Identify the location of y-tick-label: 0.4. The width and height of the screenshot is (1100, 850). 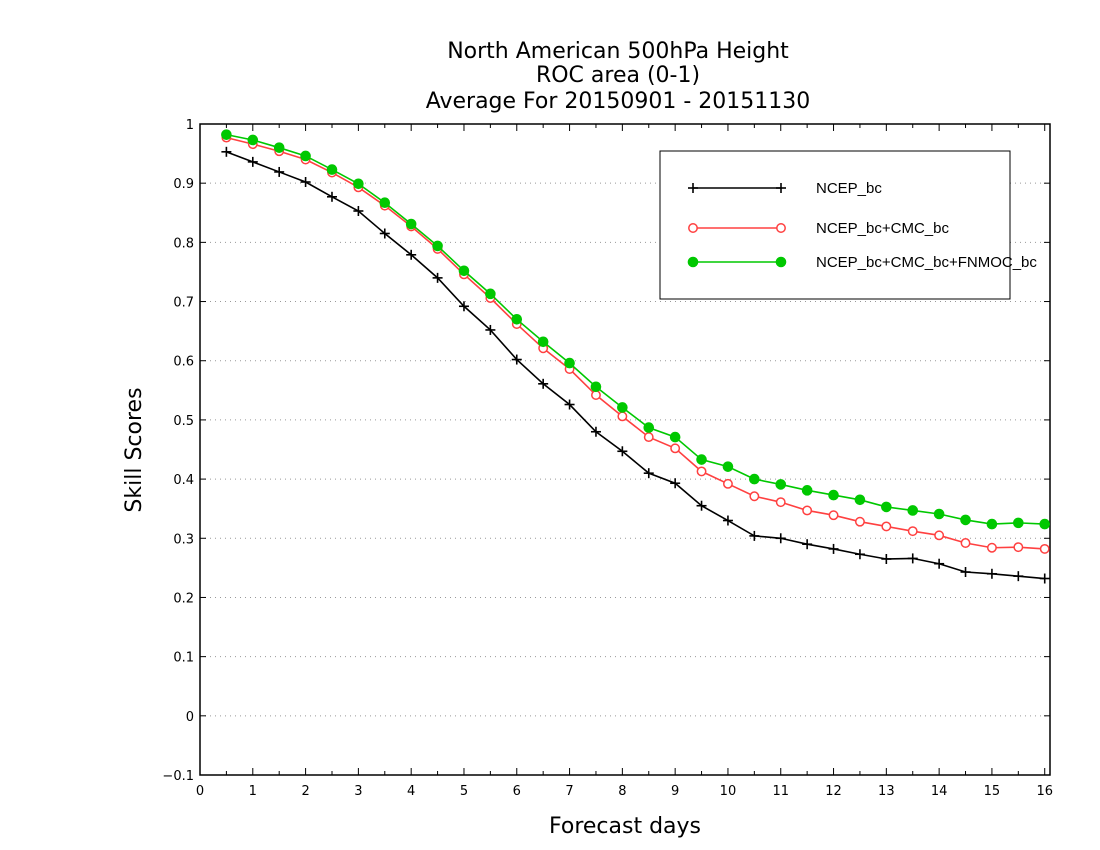
(183, 480).